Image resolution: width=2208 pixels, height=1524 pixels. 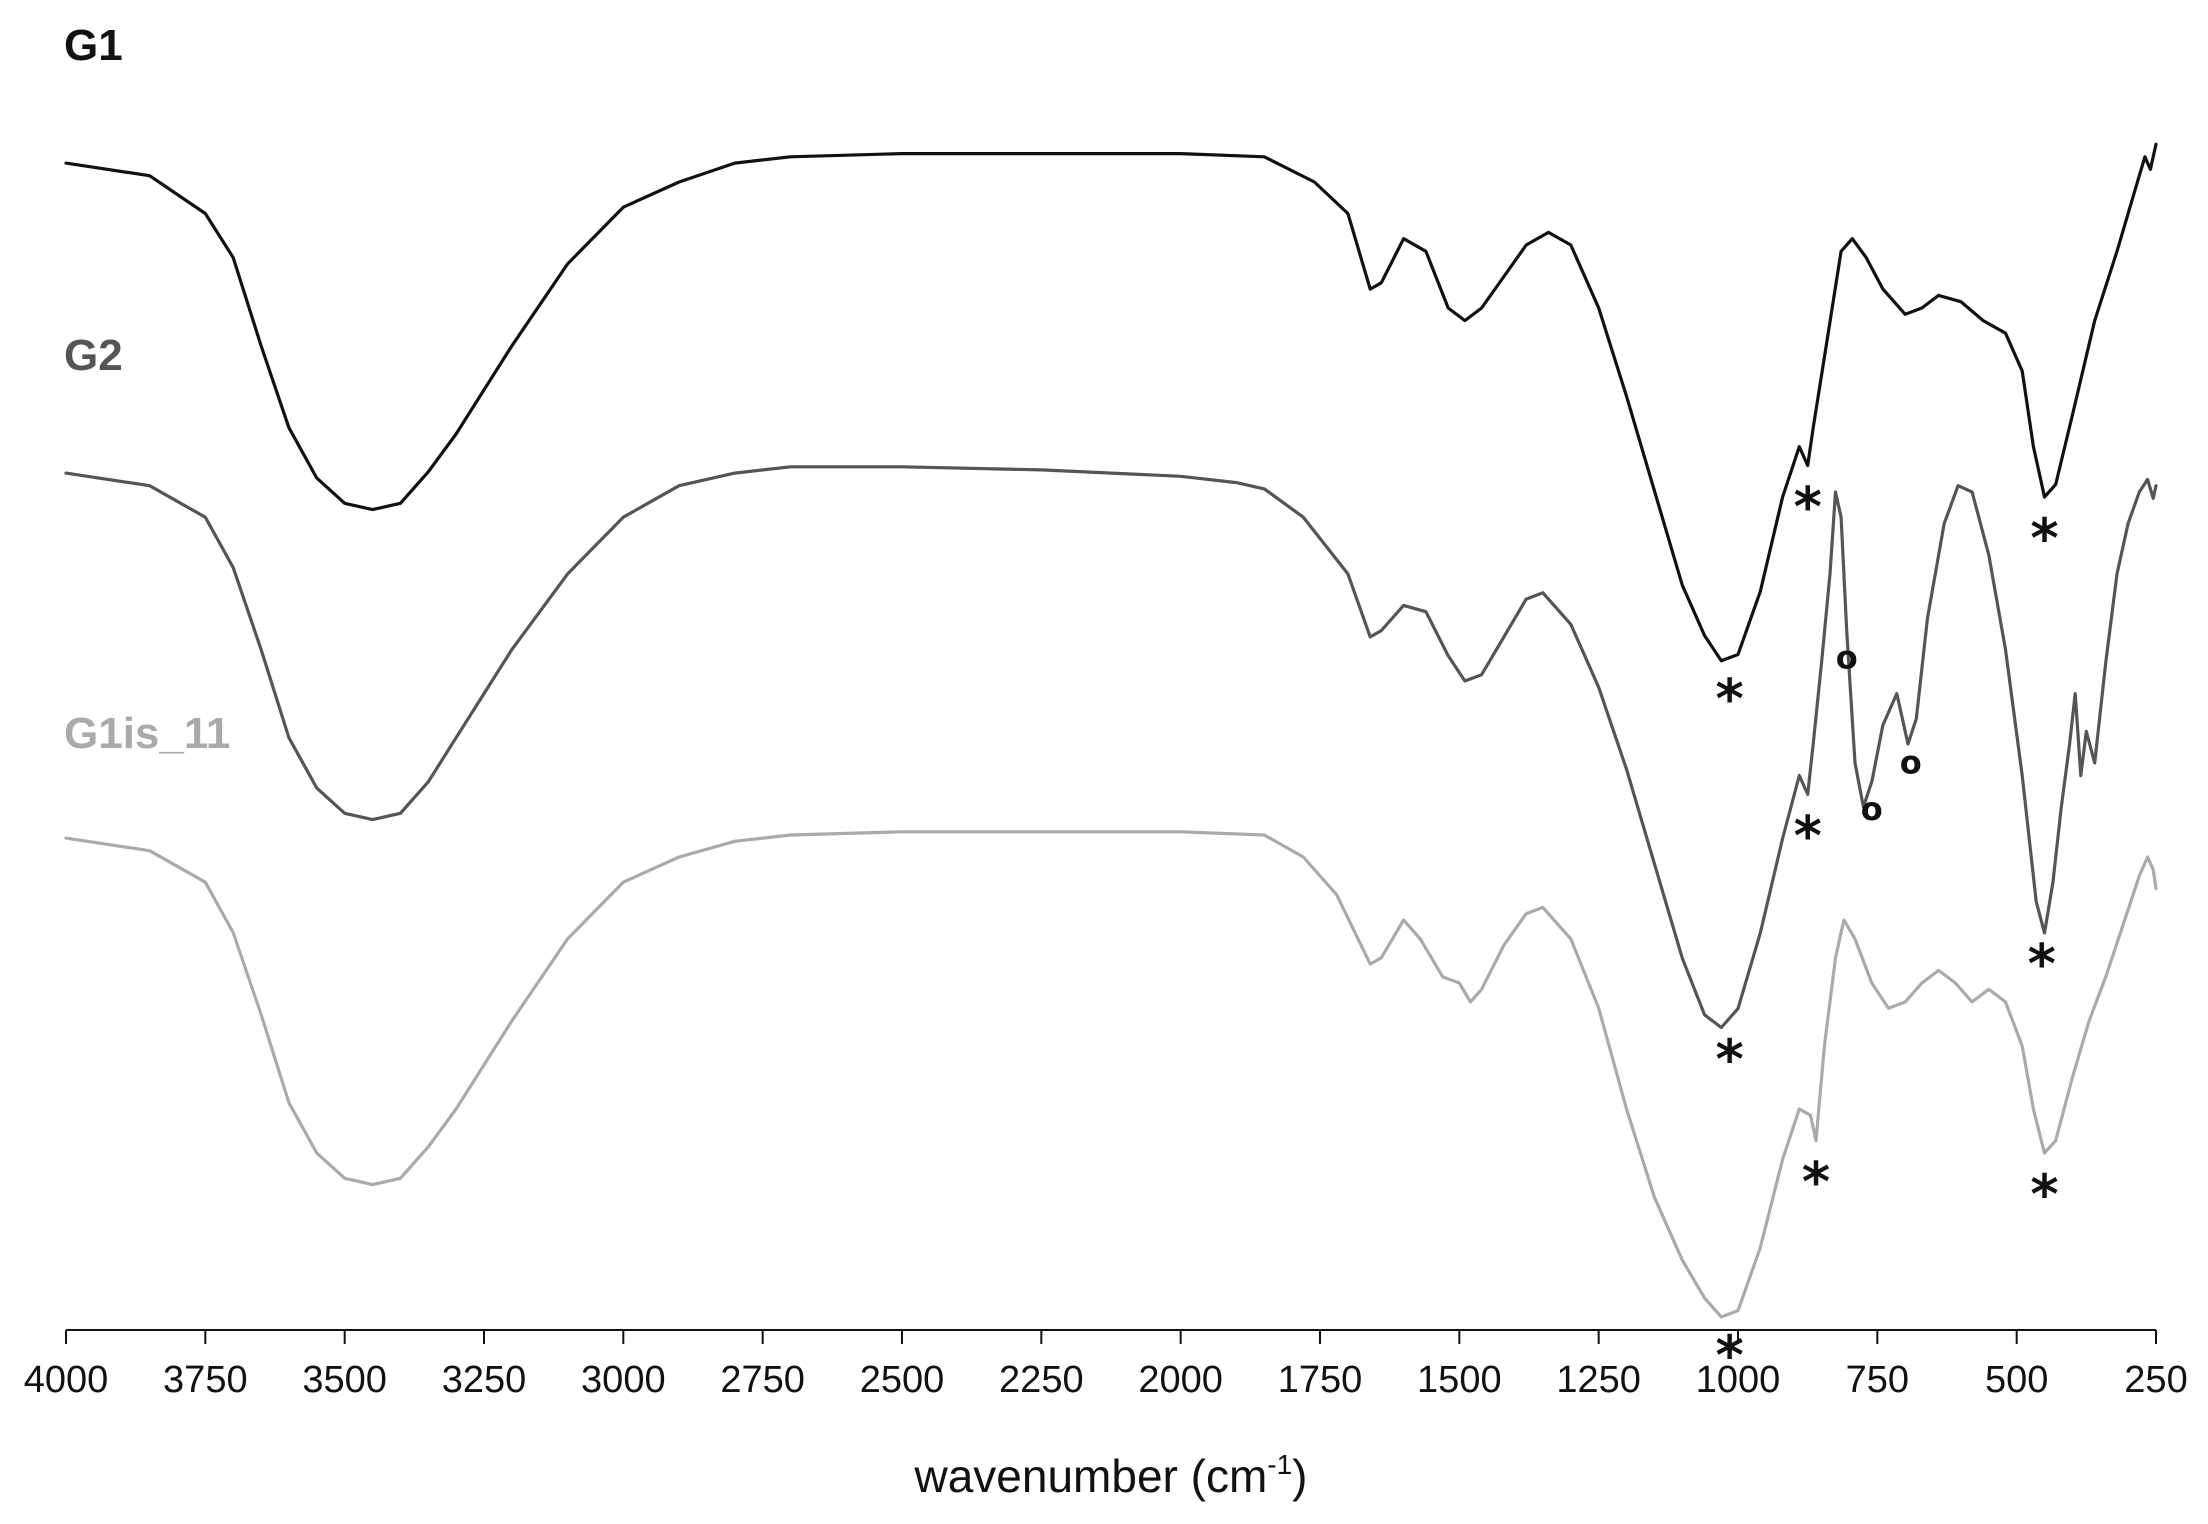 What do you see at coordinates (1886, 931) in the screenshot?
I see `marker-layer: ****ooo*** **` at bounding box center [1886, 931].